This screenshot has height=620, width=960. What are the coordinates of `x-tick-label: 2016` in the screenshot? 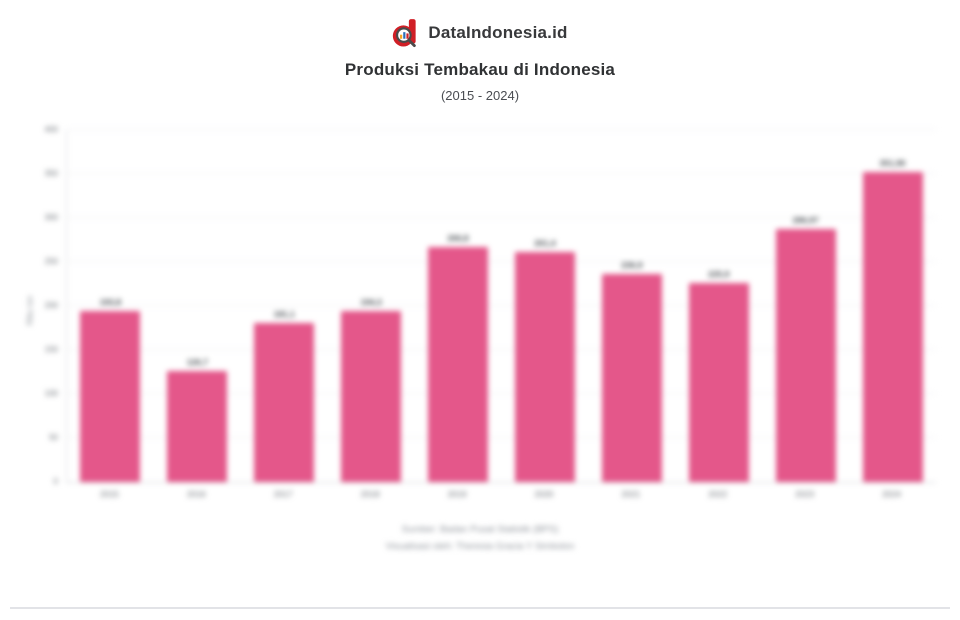 It's located at (196, 494).